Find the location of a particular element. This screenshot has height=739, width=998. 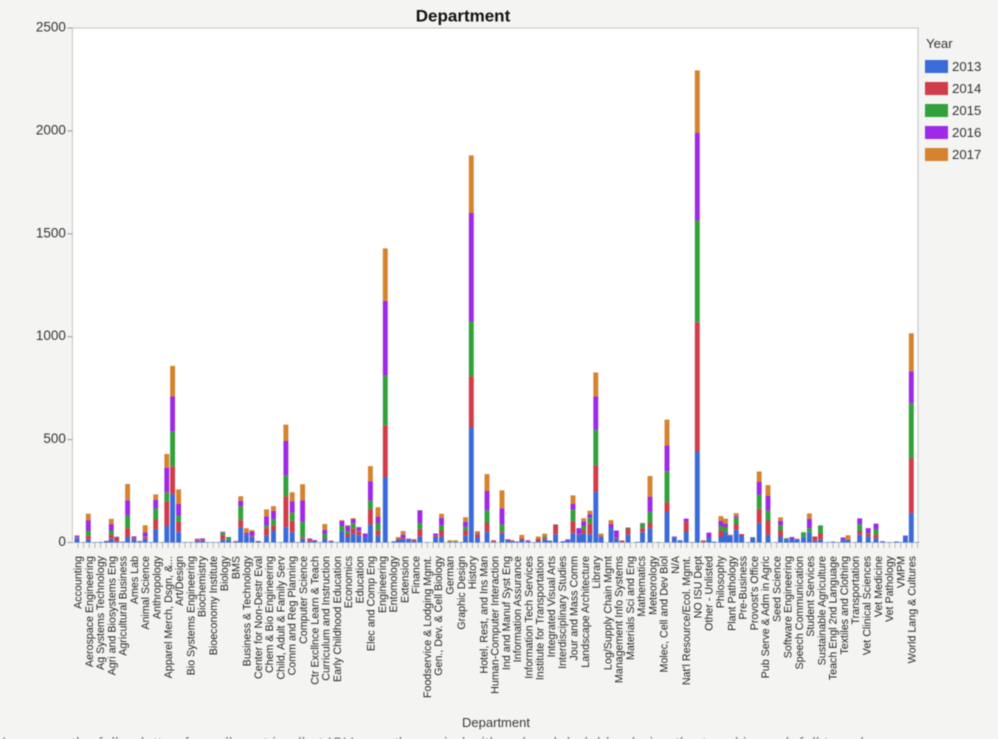

svg-text: 2000 is located at coordinates (51, 129).